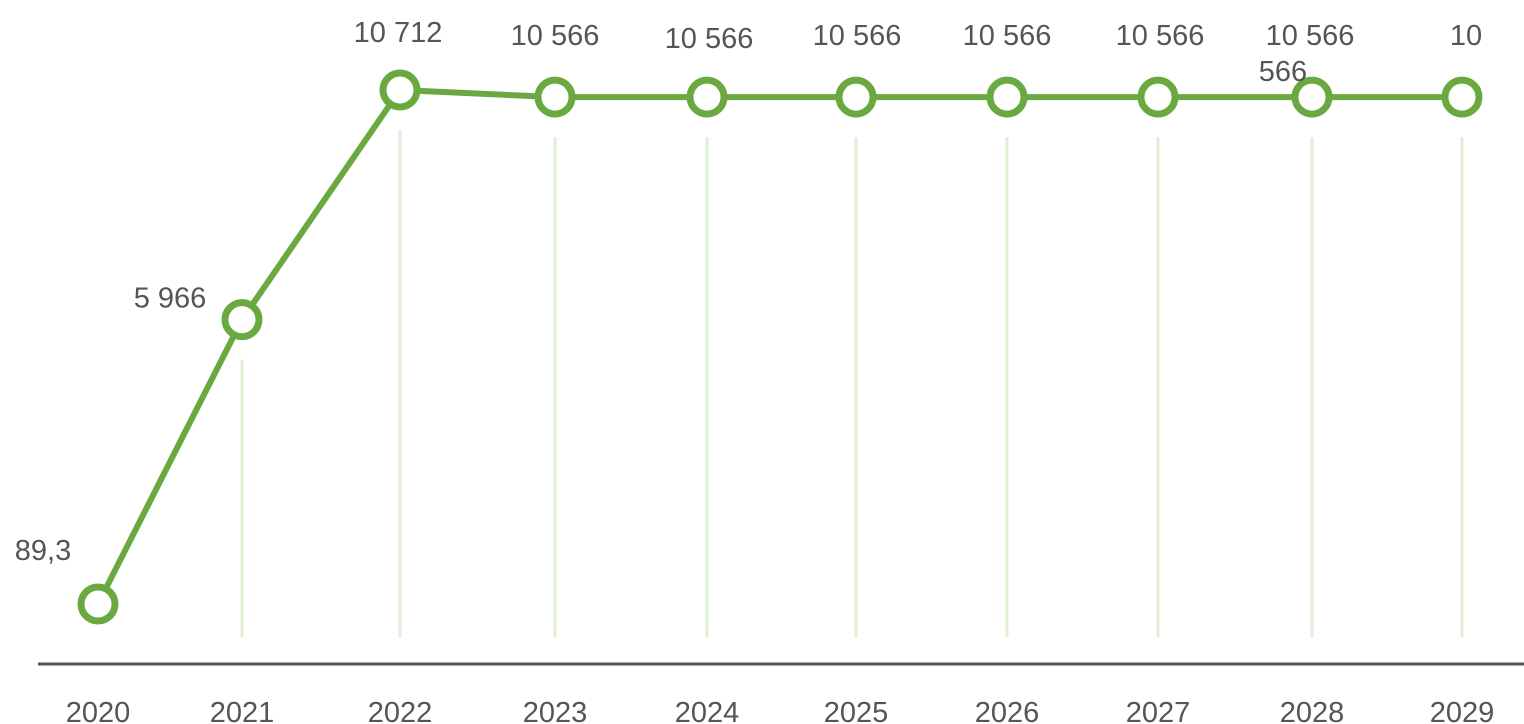 The image size is (1524, 724). What do you see at coordinates (1466, 36) in the screenshot?
I see `data-label-2029: 10` at bounding box center [1466, 36].